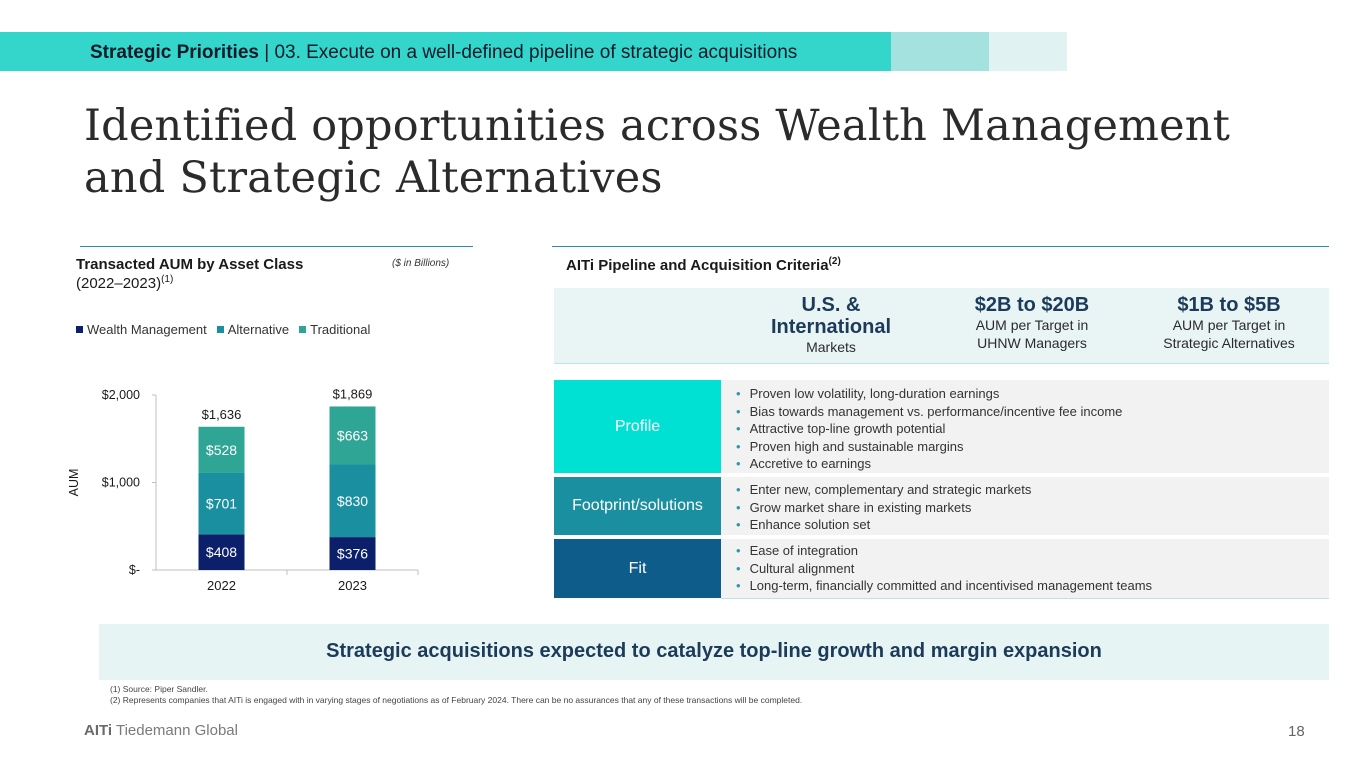 The height and width of the screenshot is (768, 1365). What do you see at coordinates (831, 347) in the screenshot?
I see `criteria-markets-caption: Markets` at bounding box center [831, 347].